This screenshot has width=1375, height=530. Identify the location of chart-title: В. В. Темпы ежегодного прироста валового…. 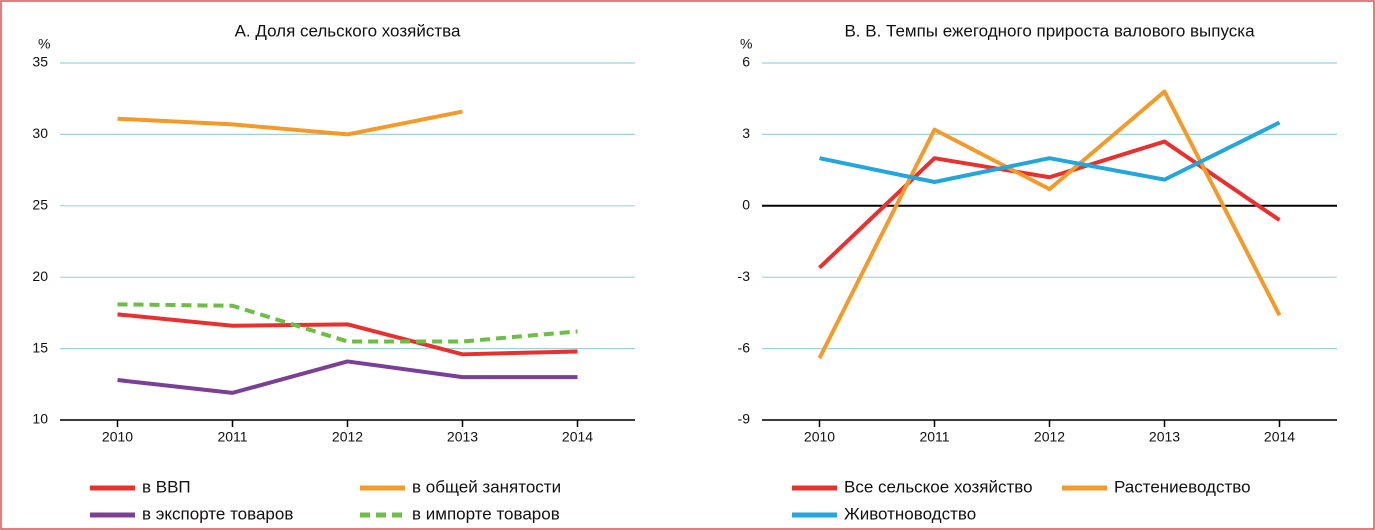
(1049, 30).